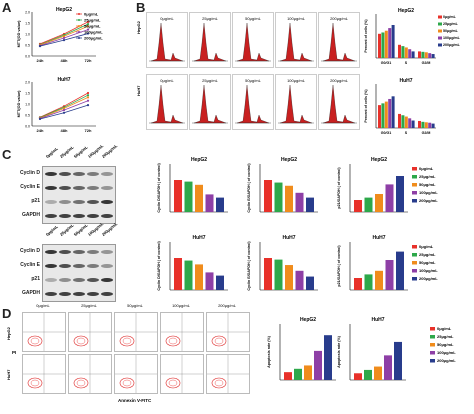 This screenshot has width=474, height=414. Describe the element at coordinates (64, 130) in the screenshot. I see `x-tick-label: 48h` at that location.